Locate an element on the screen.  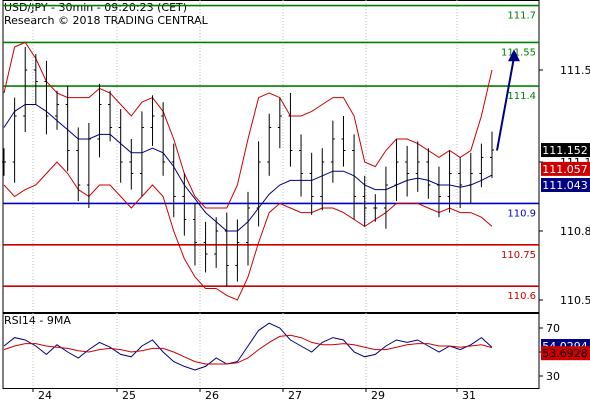
rsi-y-tick-label: 70 is located at coordinates (553, 328).